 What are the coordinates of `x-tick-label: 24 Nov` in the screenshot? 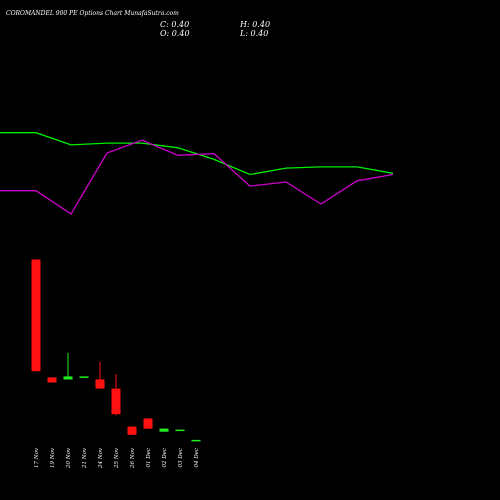 It's located at (101, 458).